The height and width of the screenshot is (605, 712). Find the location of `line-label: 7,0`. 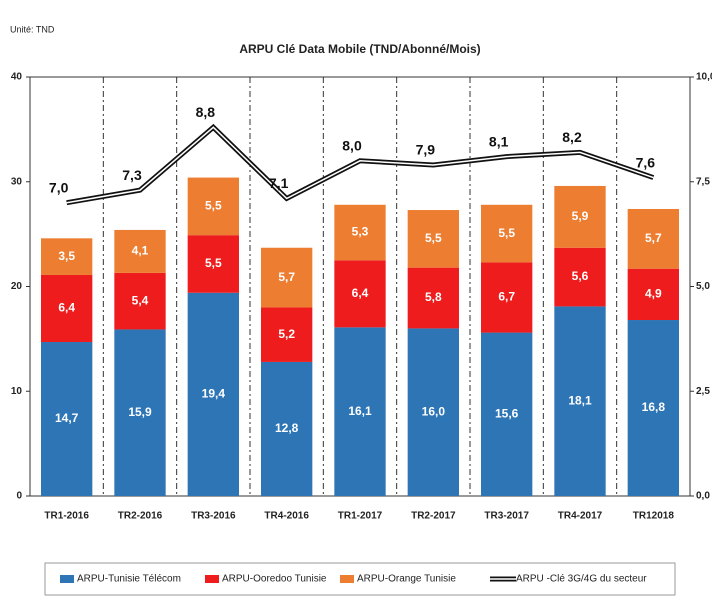

line-label: 7,0 is located at coordinates (59, 187).